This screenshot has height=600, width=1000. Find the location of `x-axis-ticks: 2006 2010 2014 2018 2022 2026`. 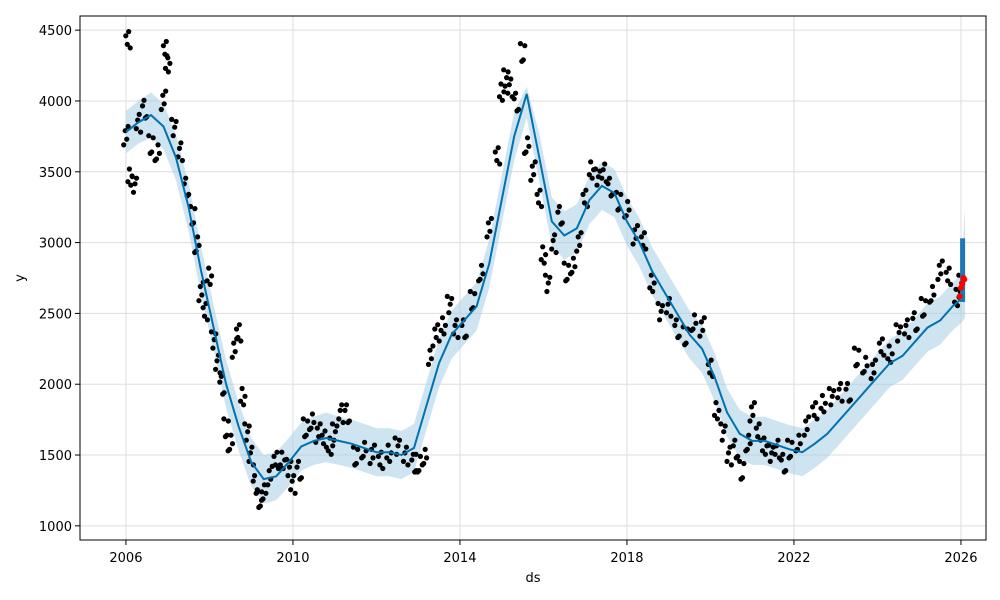

x-axis-ticks: 2006 2010 2014 2018 2022 2026 is located at coordinates (543, 553).